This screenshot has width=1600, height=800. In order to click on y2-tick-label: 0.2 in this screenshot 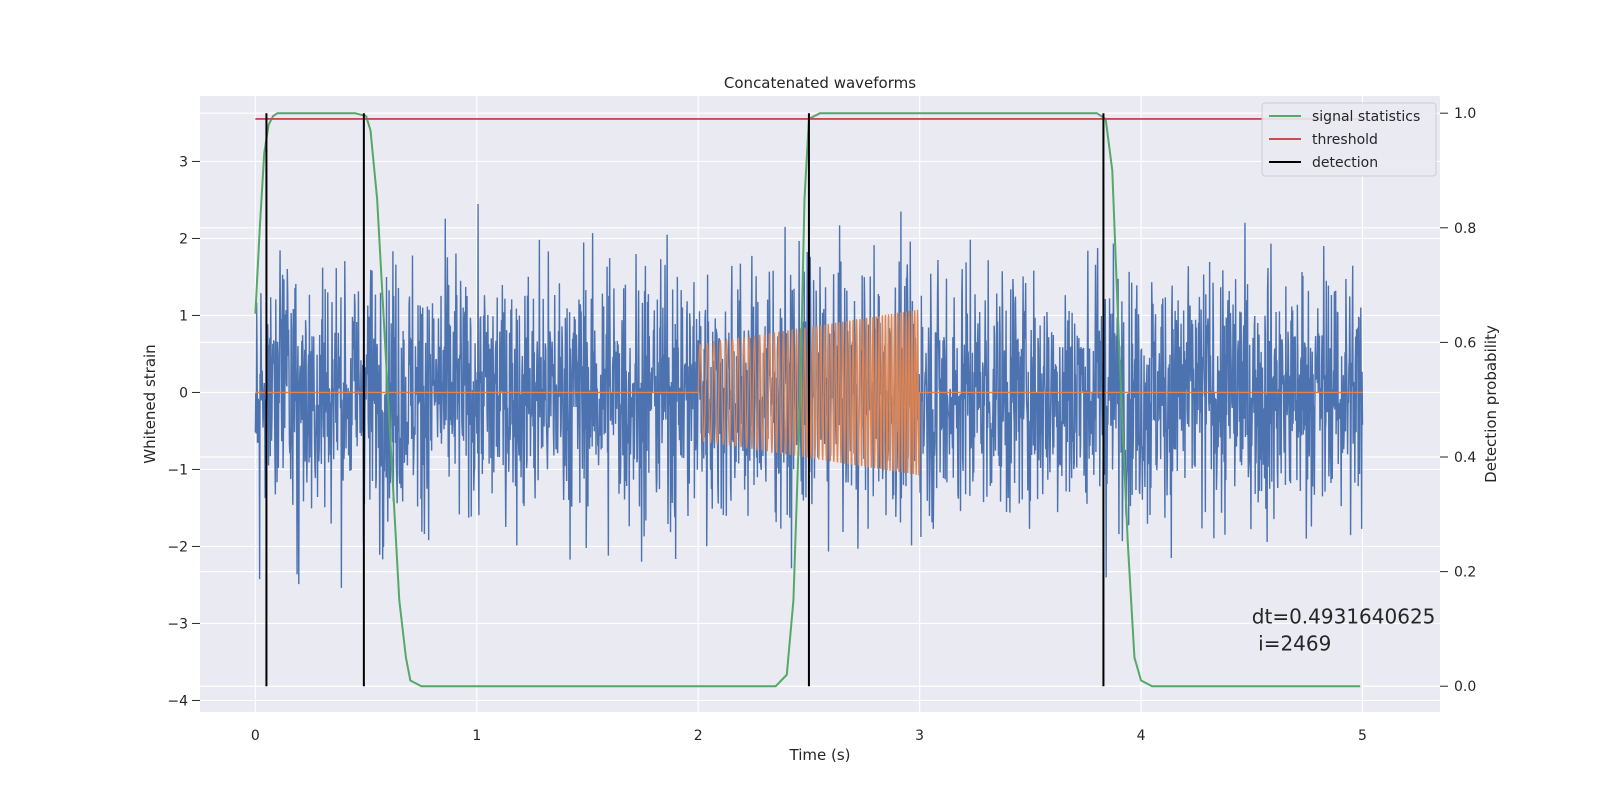, I will do `click(1465, 573)`.